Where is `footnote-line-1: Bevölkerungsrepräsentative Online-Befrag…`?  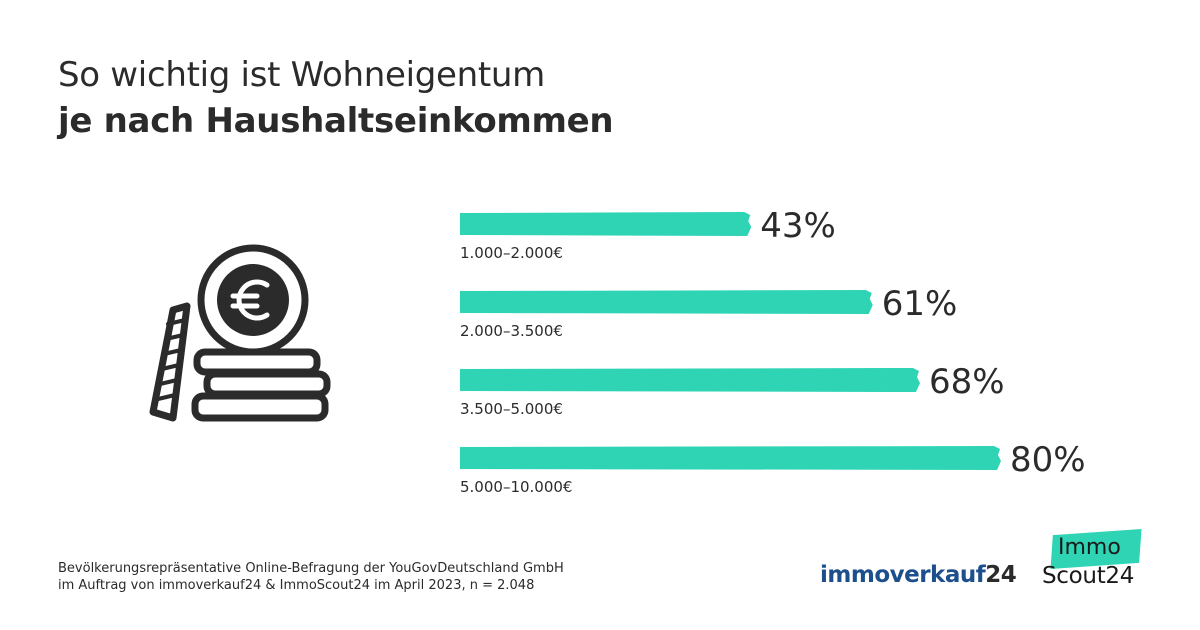
footnote-line-1: Bevölkerungsrepräsentative Online-Befrag… is located at coordinates (311, 568).